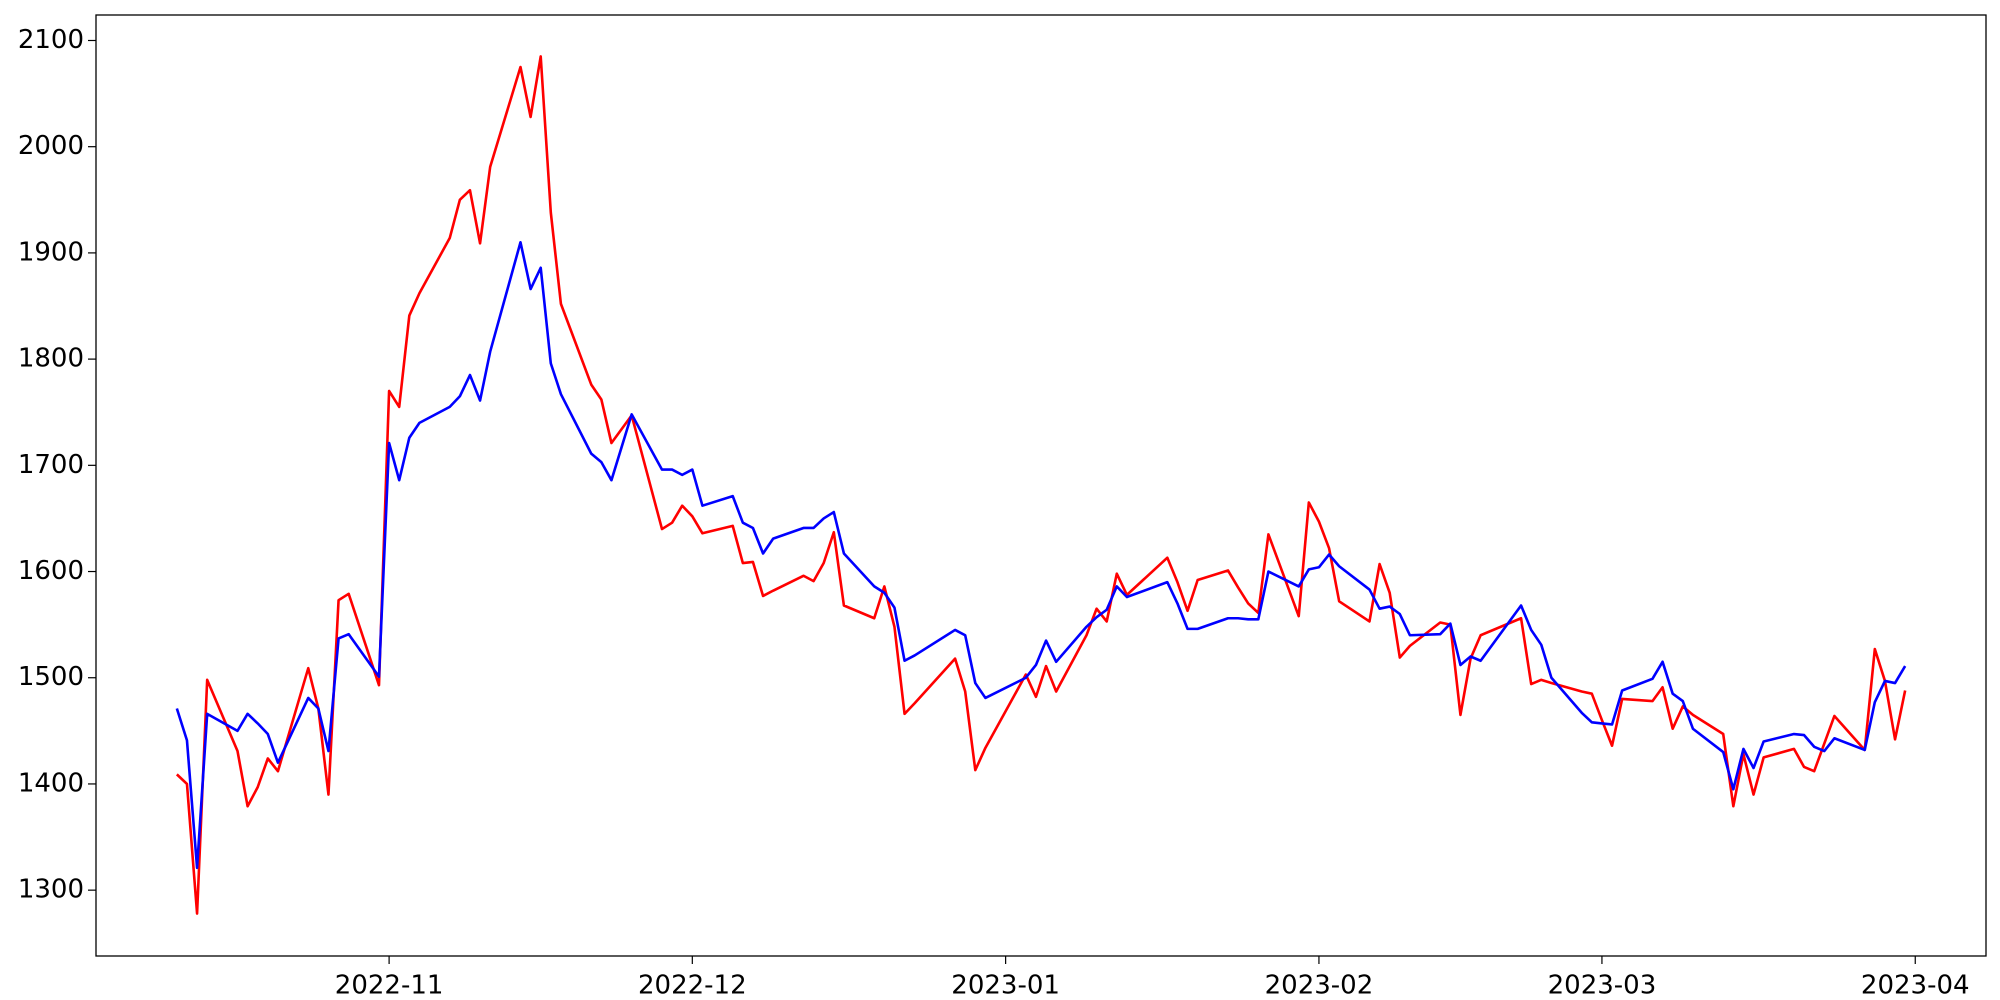  What do you see at coordinates (51, 465) in the screenshot?
I see `y-tick-label: 1700` at bounding box center [51, 465].